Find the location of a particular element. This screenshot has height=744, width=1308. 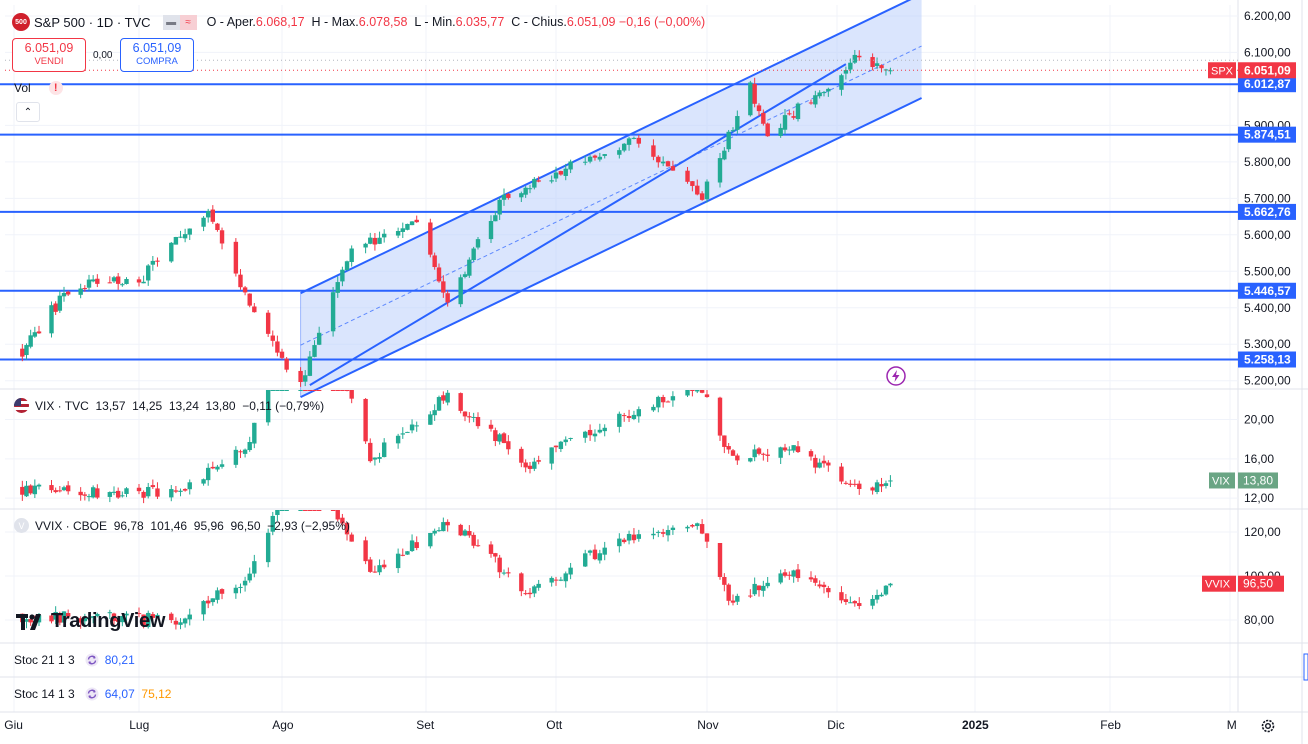

high-value: 6.078,58 is located at coordinates (383, 22).